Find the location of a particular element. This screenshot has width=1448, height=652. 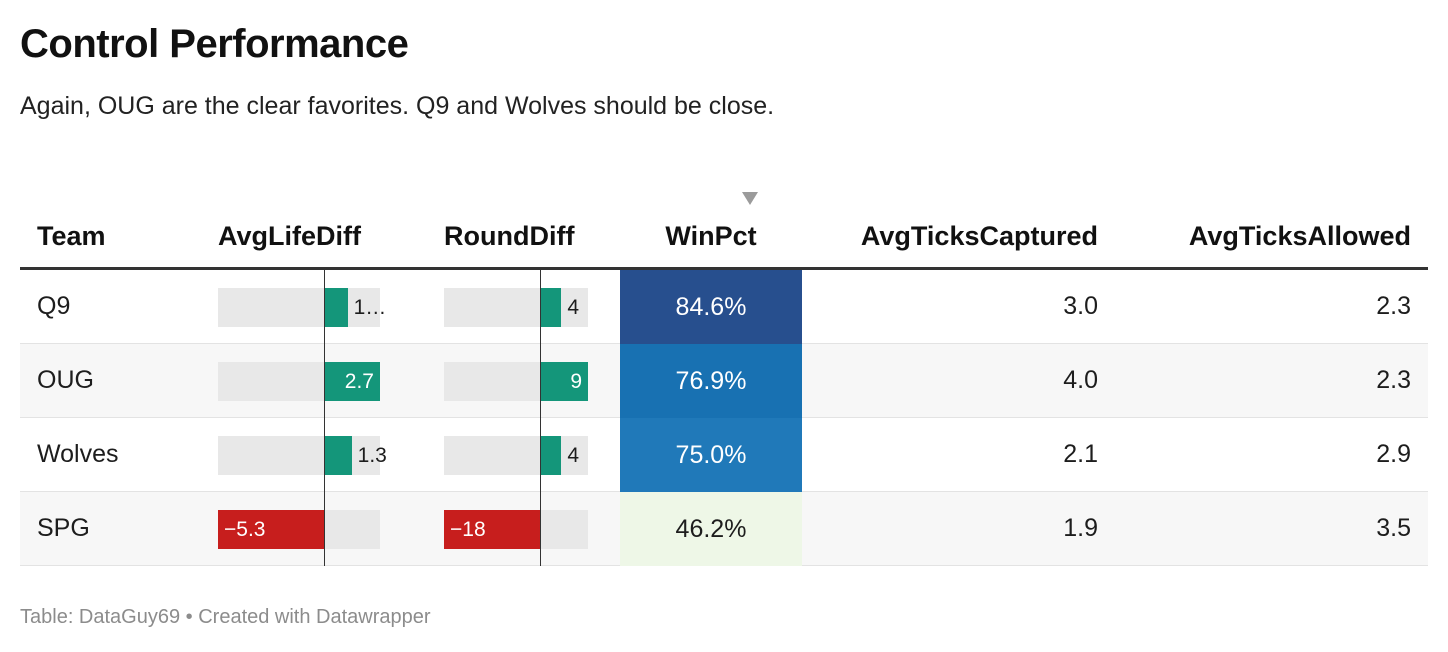

table-row: SPG −5.3 −18 46.2% 1.9 3.5 is located at coordinates (724, 529).